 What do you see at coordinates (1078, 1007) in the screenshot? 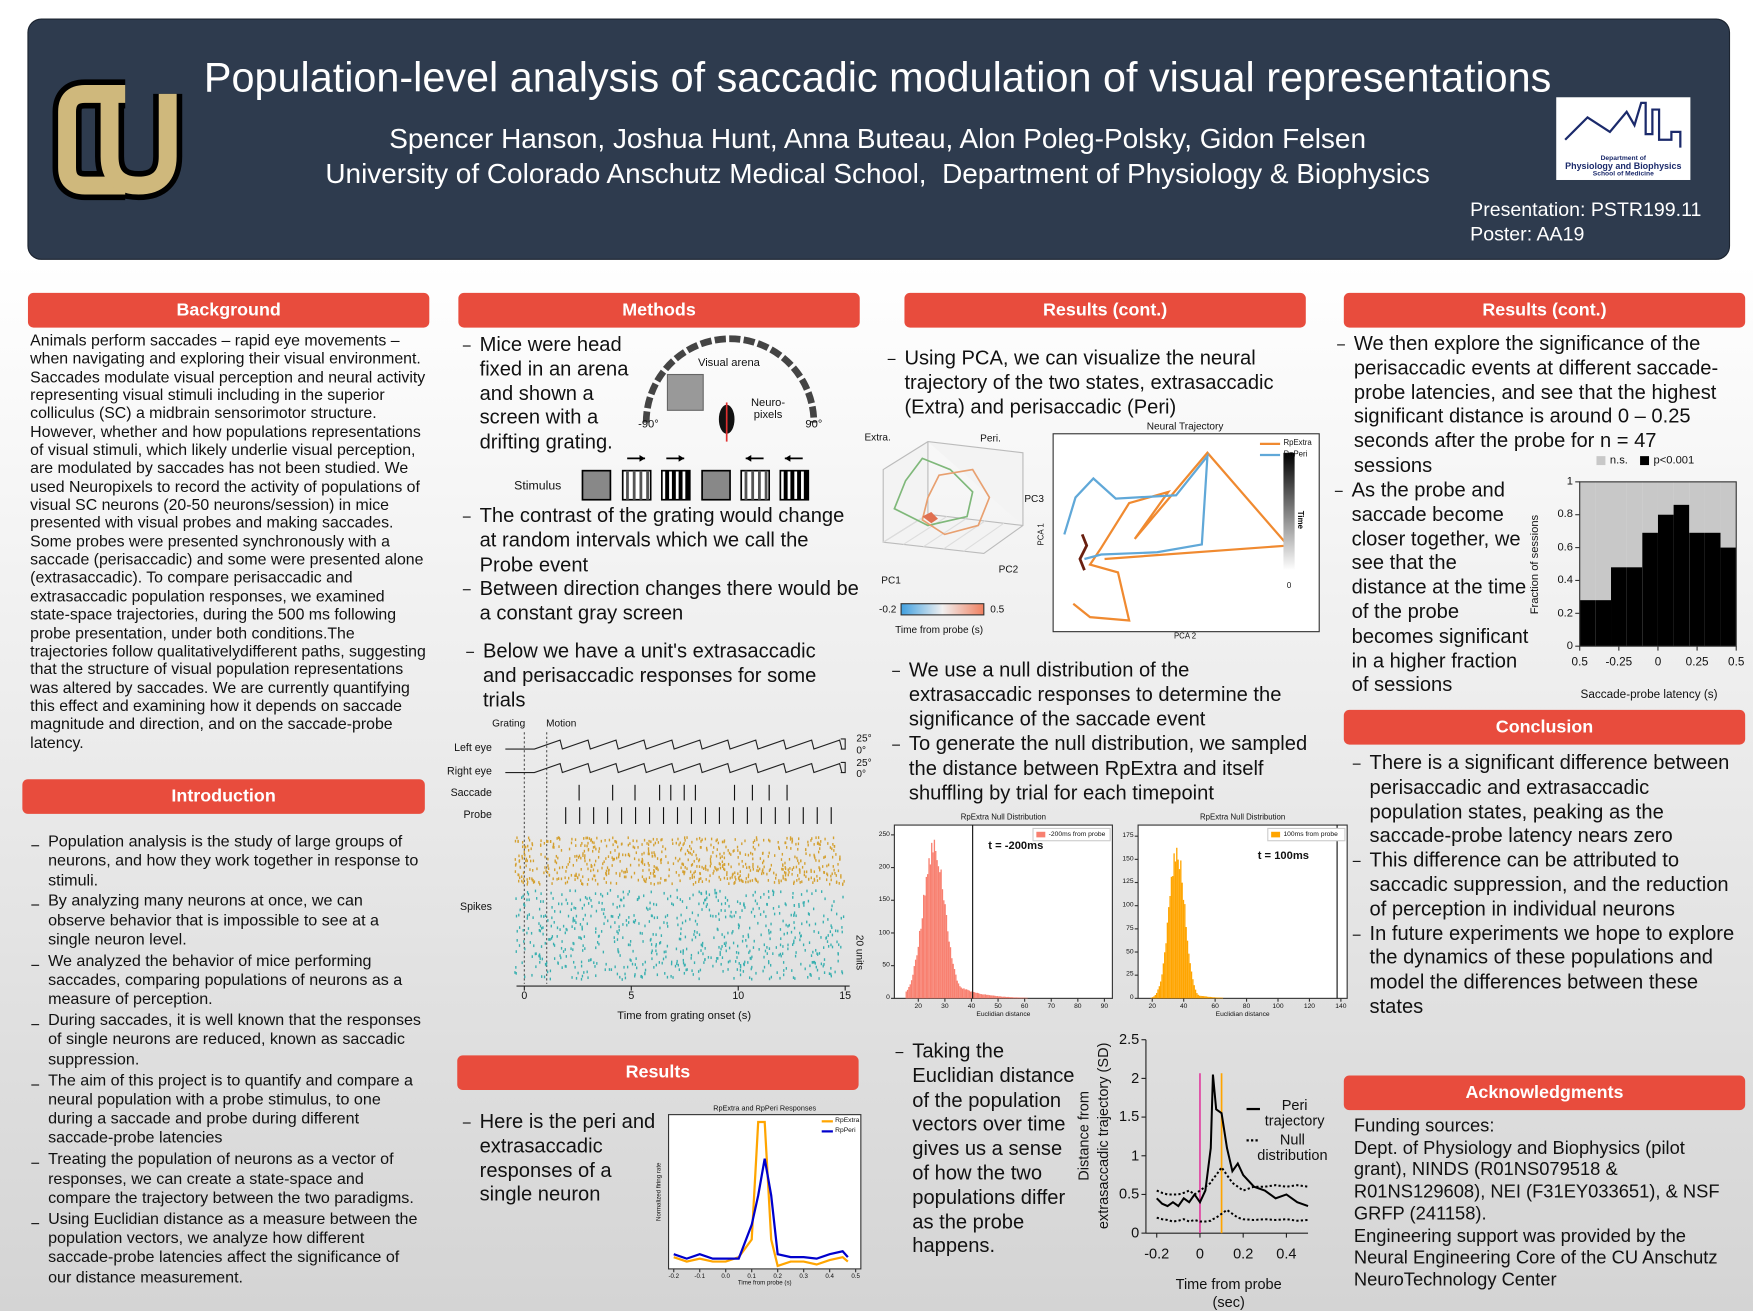
I see `x-tick-label: 80` at bounding box center [1078, 1007].